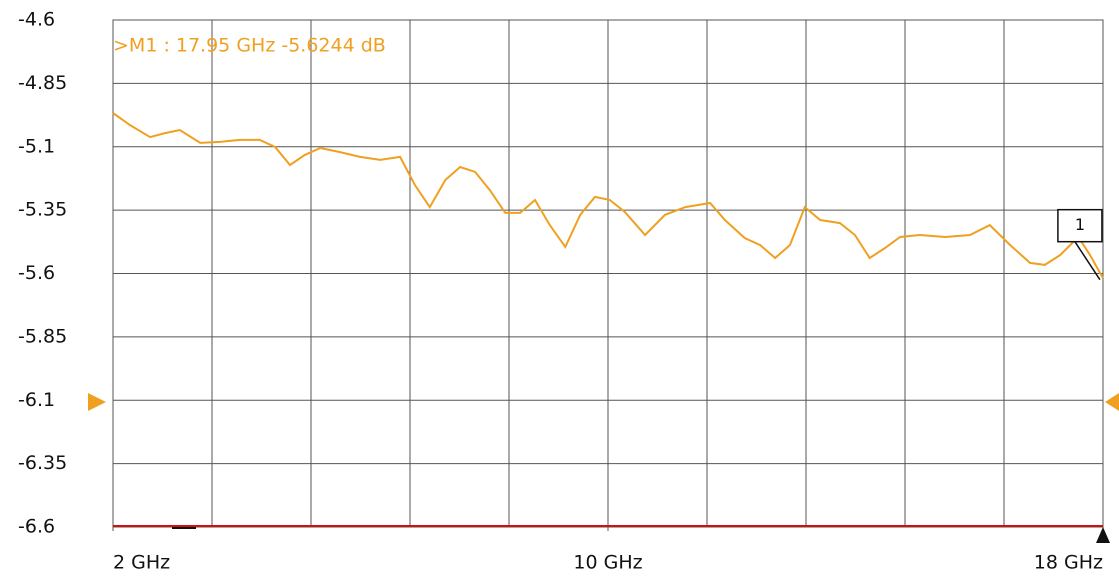 This screenshot has width=1119, height=582. What do you see at coordinates (607, 563) in the screenshot?
I see `x-tick-label: 10 GHz` at bounding box center [607, 563].